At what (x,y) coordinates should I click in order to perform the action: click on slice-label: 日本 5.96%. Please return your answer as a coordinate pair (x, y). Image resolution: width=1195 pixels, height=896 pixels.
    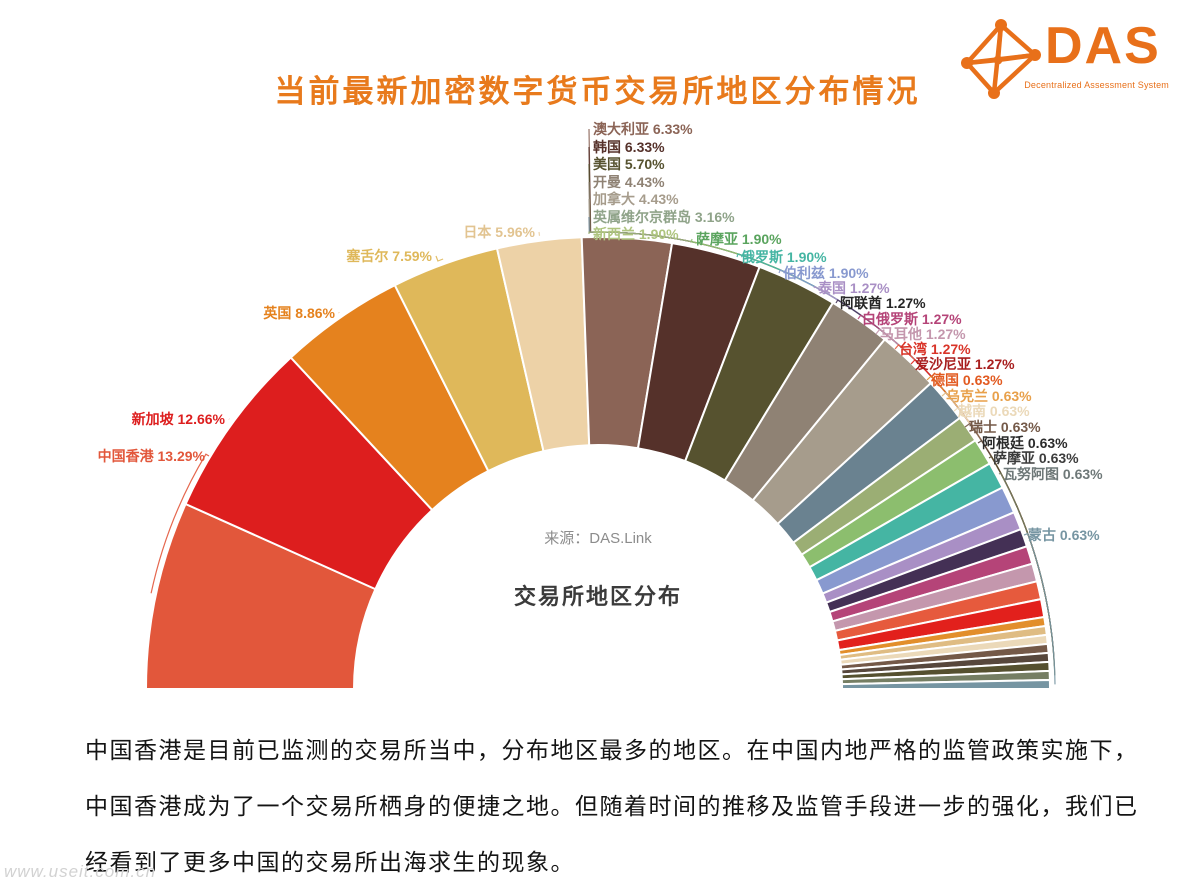
    Looking at the image, I should click on (499, 232).